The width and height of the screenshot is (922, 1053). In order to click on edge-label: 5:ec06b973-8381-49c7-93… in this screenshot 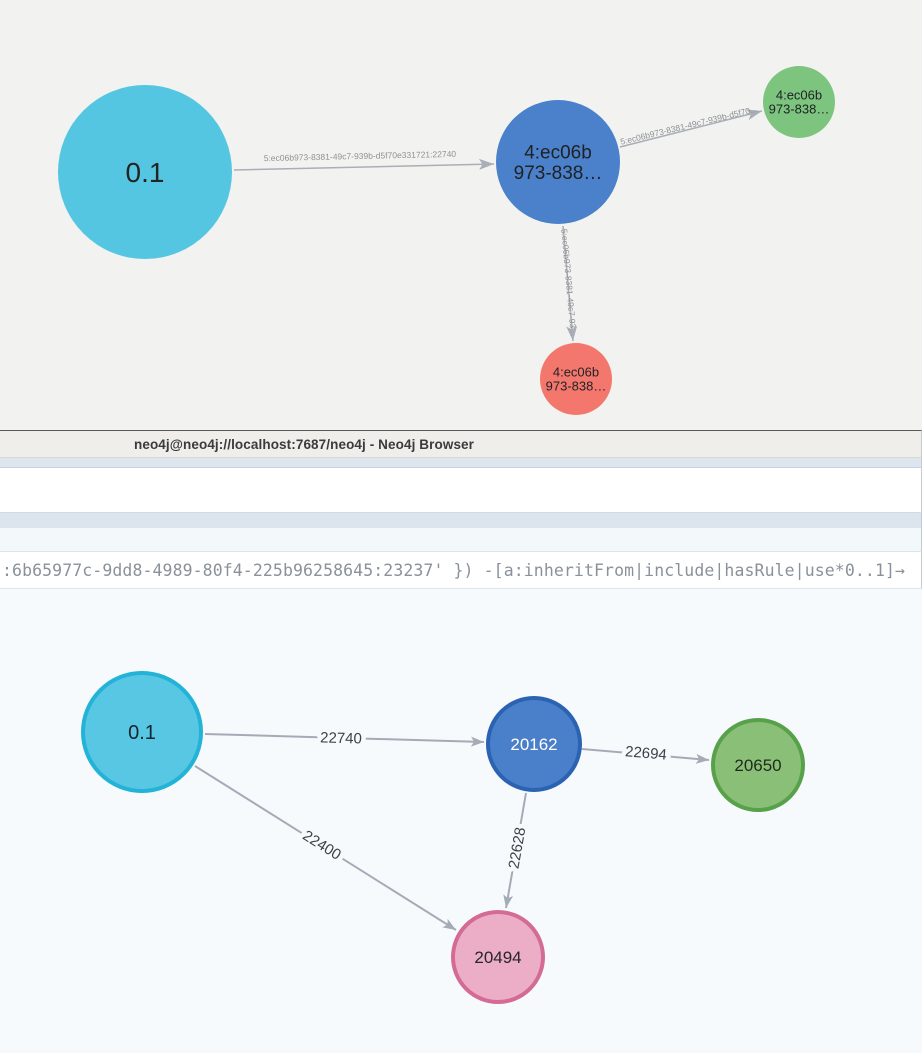, I will do `click(568, 282)`.